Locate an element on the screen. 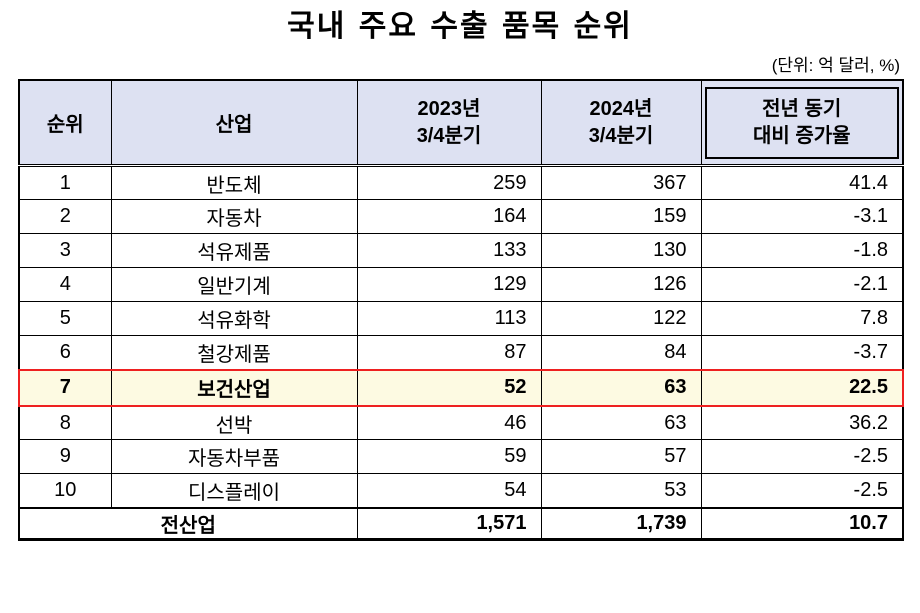  value-2024-cell: 367 is located at coordinates (621, 183).